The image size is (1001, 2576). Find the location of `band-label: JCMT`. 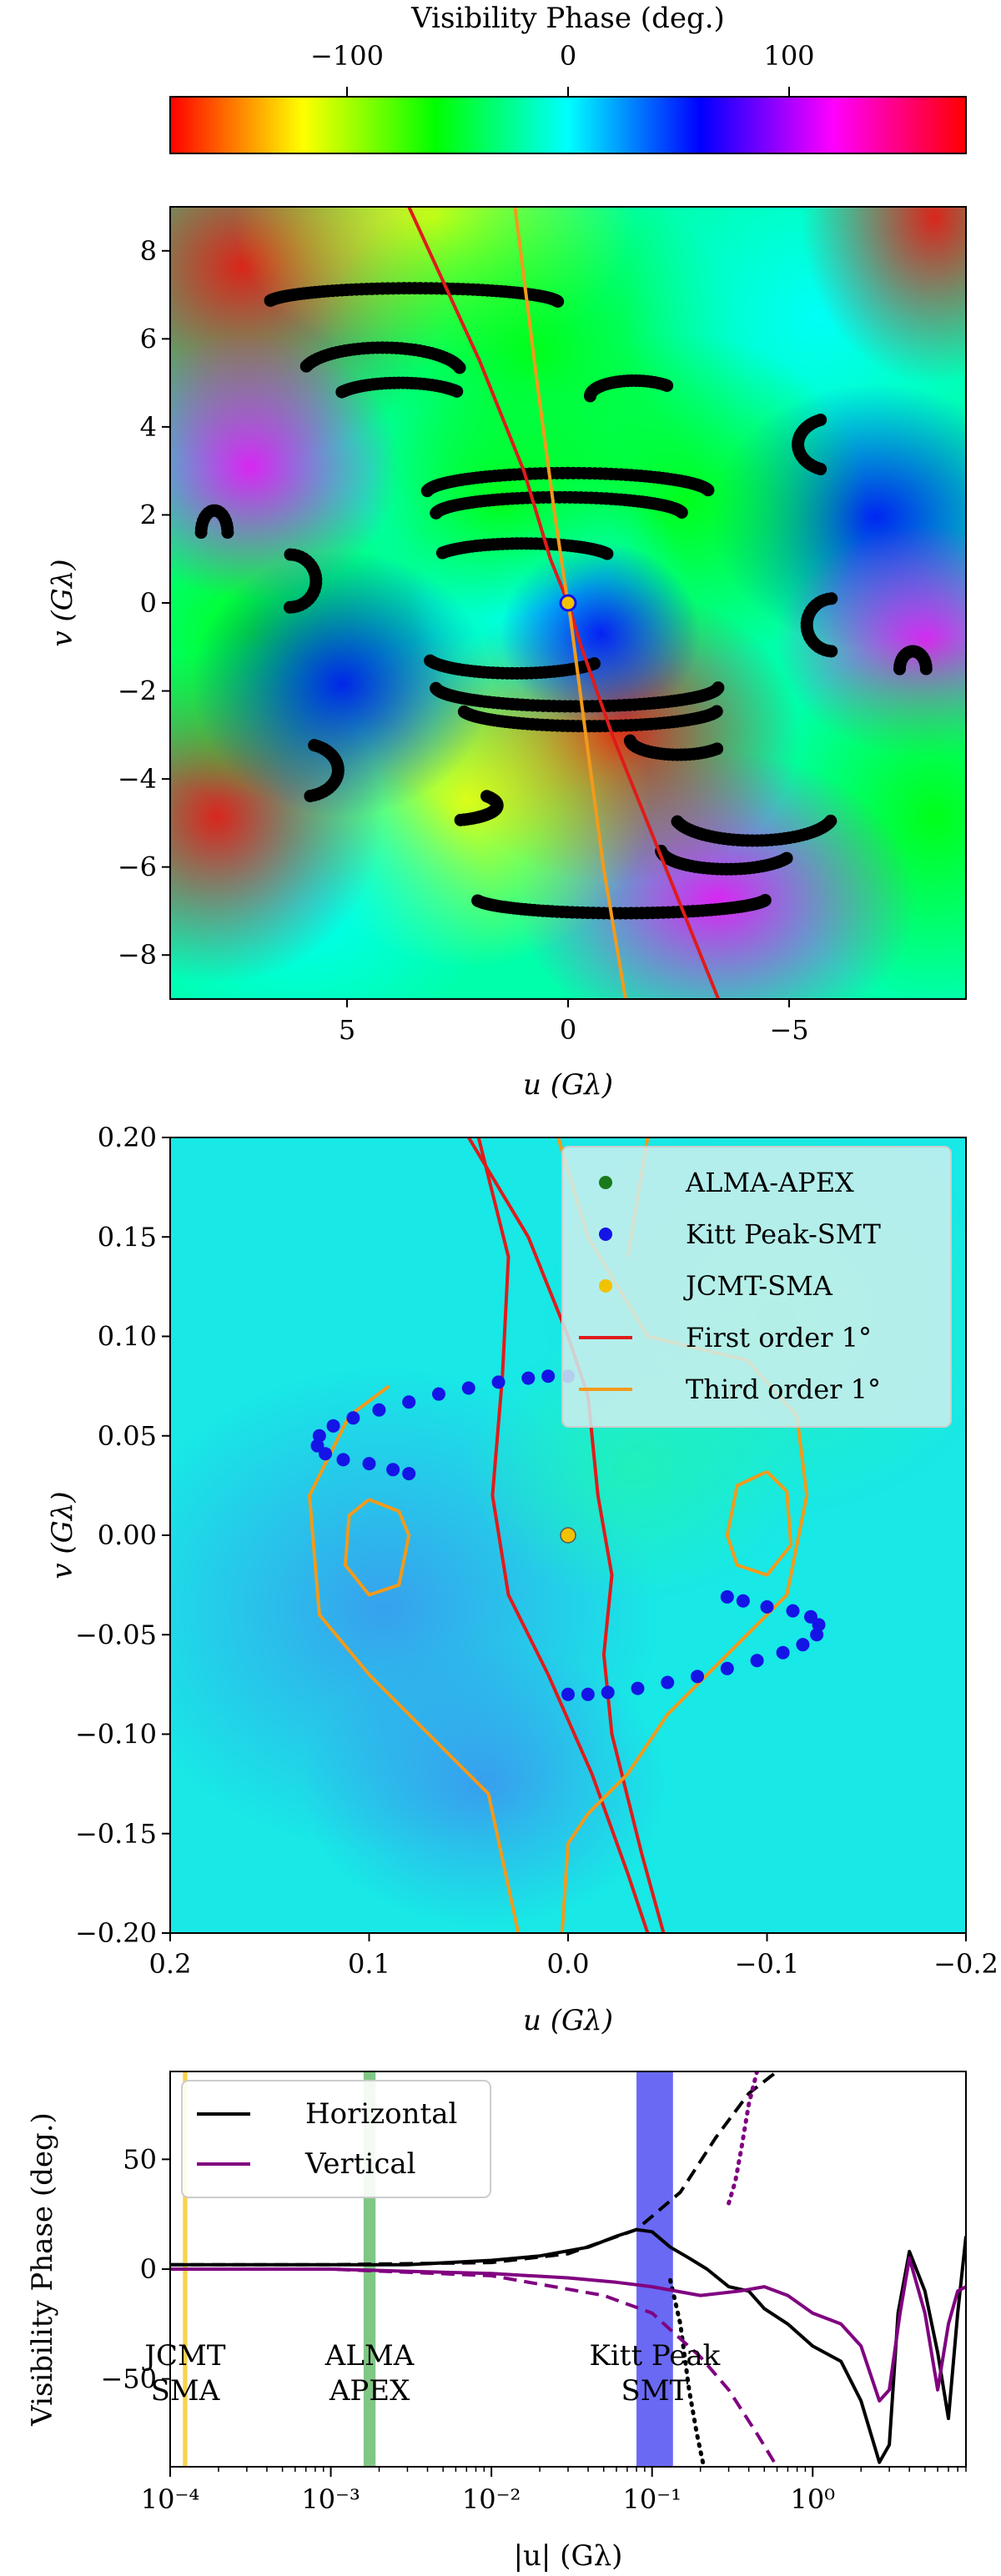

band-label: JCMT is located at coordinates (183, 2356).